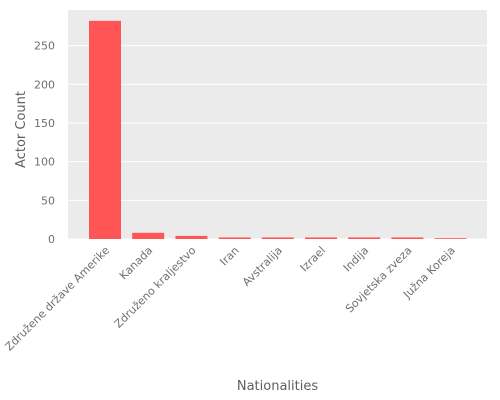  Describe the element at coordinates (44, 84) in the screenshot. I see `y-tick-label: 200` at that location.